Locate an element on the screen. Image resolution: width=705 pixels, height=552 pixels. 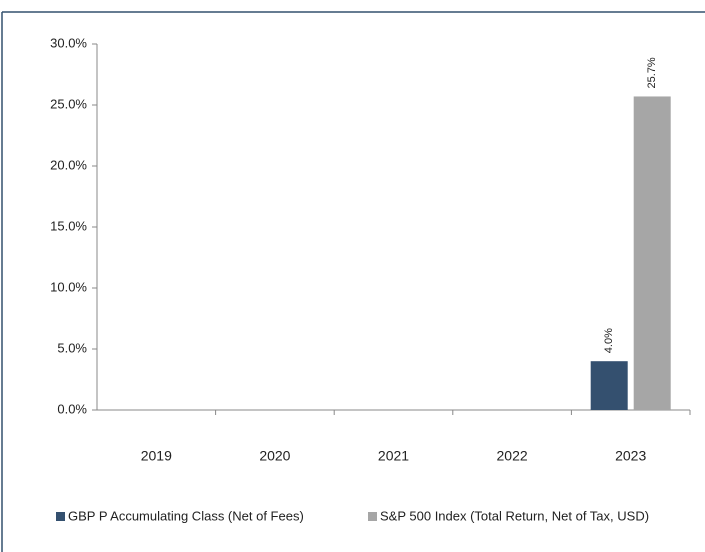
x-tick-label: 2020 is located at coordinates (274, 456).